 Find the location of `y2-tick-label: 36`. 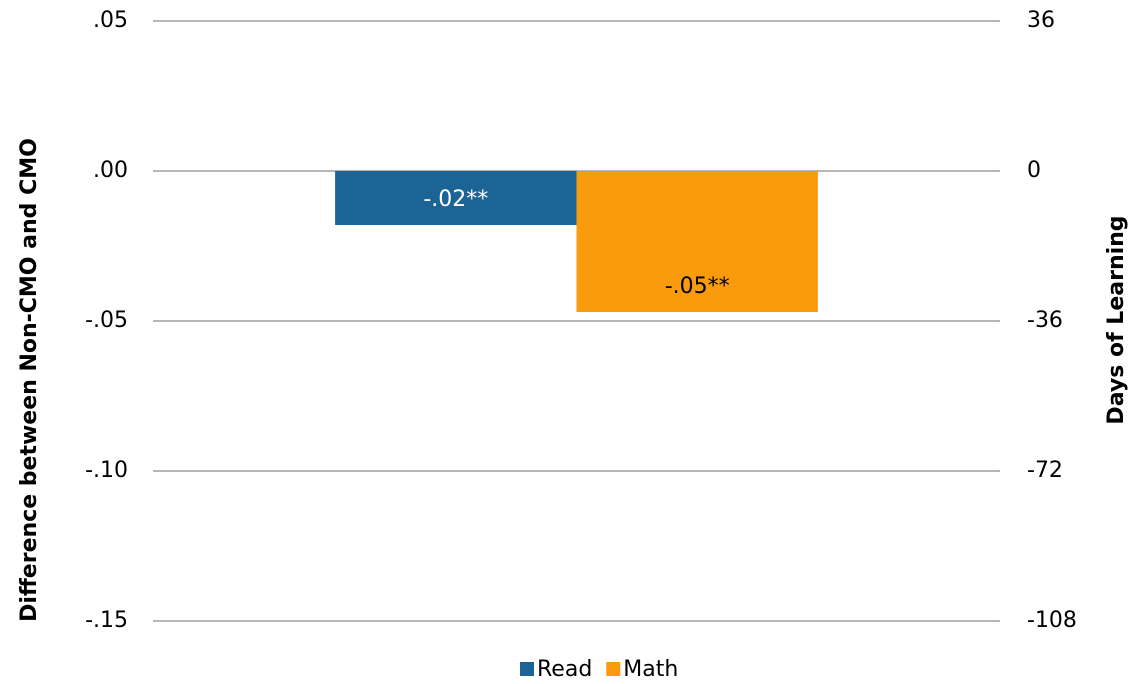

y2-tick-label: 36 is located at coordinates (1041, 20).